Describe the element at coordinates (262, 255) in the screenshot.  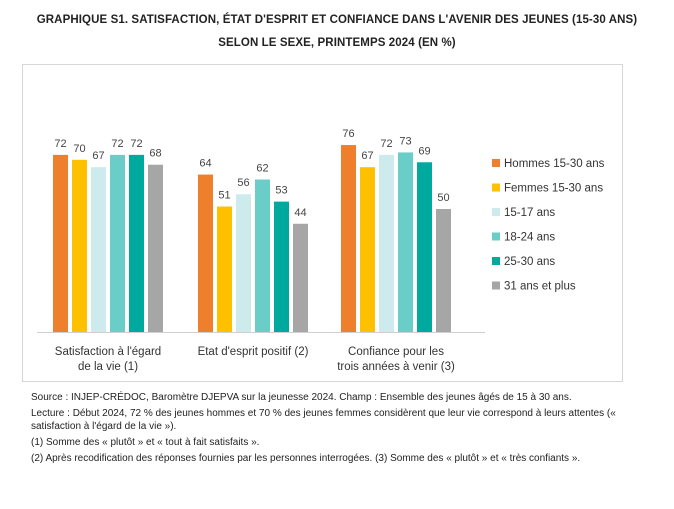
I see `bar-18-24-ans-cat1` at that location.